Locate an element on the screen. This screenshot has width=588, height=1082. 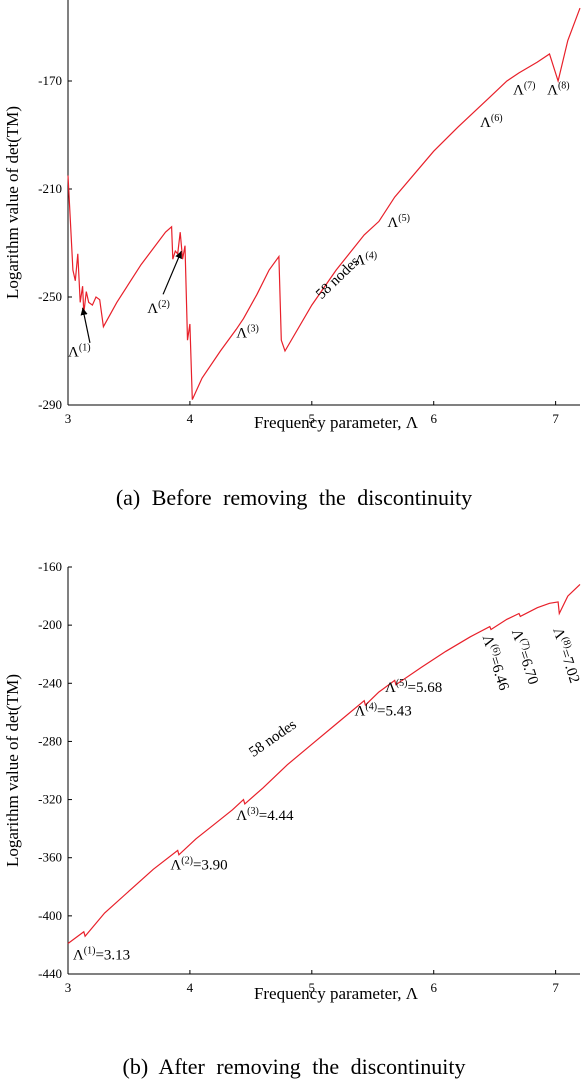
annotation-label: Λ(3) is located at coordinates (247, 333).